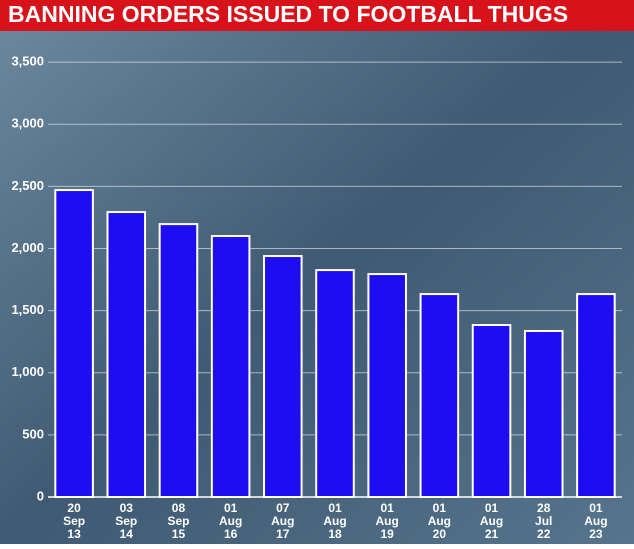  What do you see at coordinates (282, 521) in the screenshot?
I see `x-tick-label: 07 Aug 17` at bounding box center [282, 521].